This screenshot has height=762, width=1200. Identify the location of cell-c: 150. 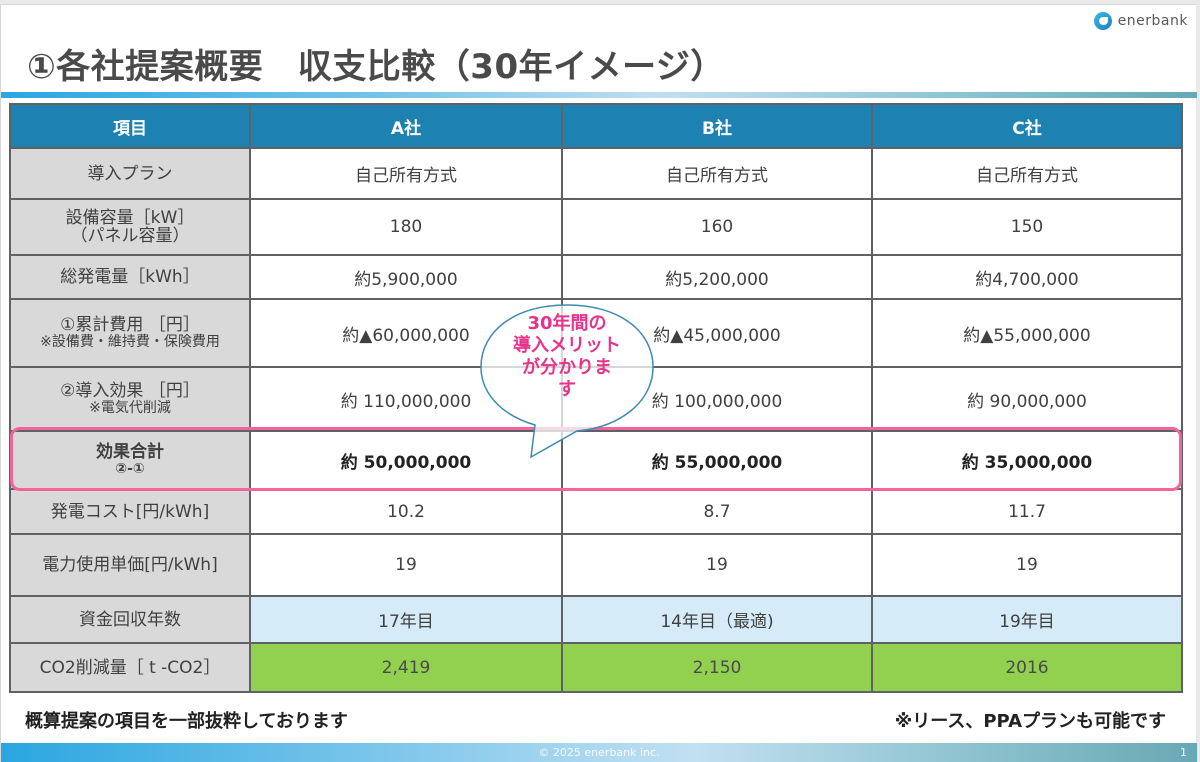
(1027, 227).